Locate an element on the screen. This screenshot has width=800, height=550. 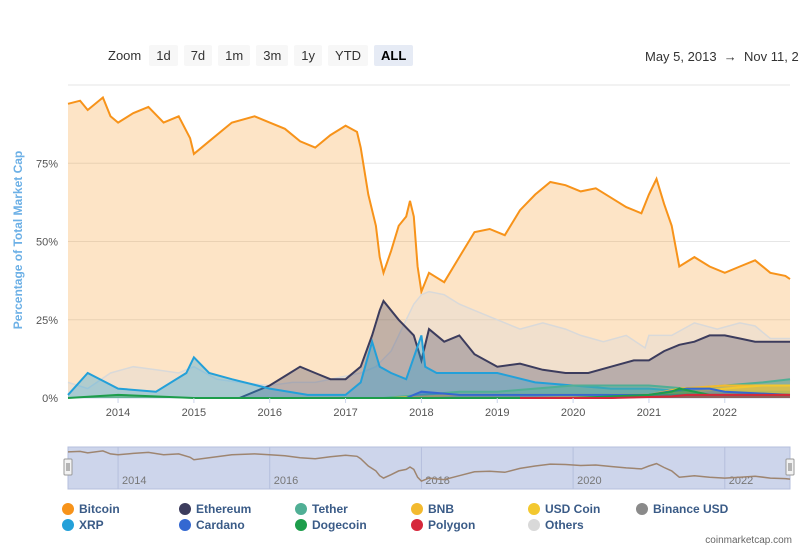
zoom-1y-button: 1y is located at coordinates (308, 55).